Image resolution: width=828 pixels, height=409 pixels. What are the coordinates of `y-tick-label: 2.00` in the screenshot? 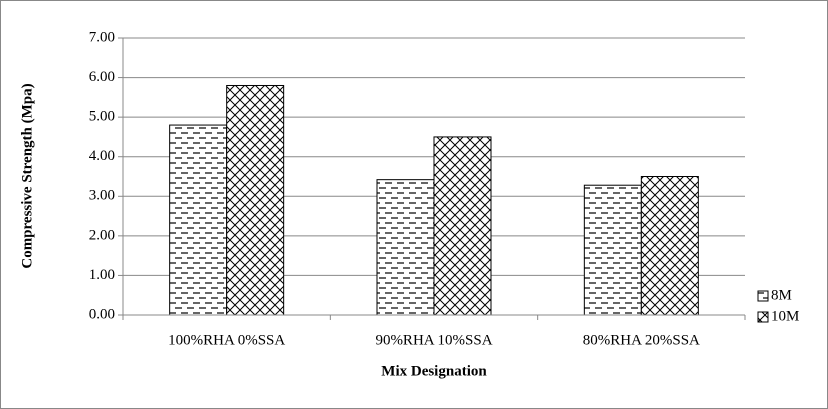 It's located at (102, 235).